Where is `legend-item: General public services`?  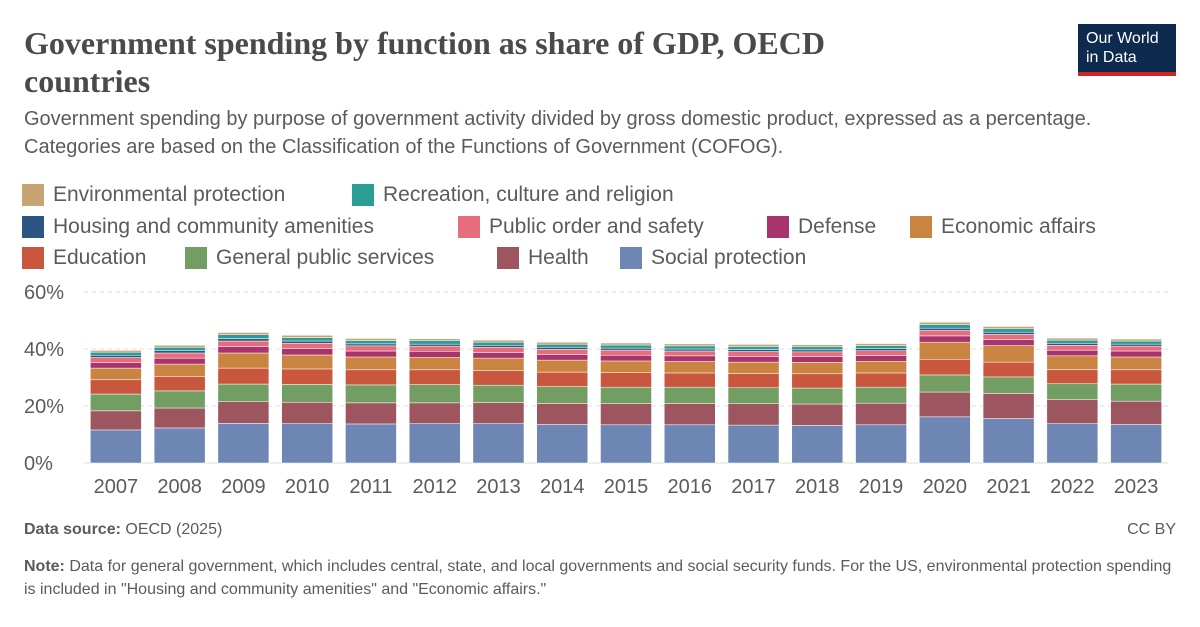
legend-item: General public services is located at coordinates (309, 258).